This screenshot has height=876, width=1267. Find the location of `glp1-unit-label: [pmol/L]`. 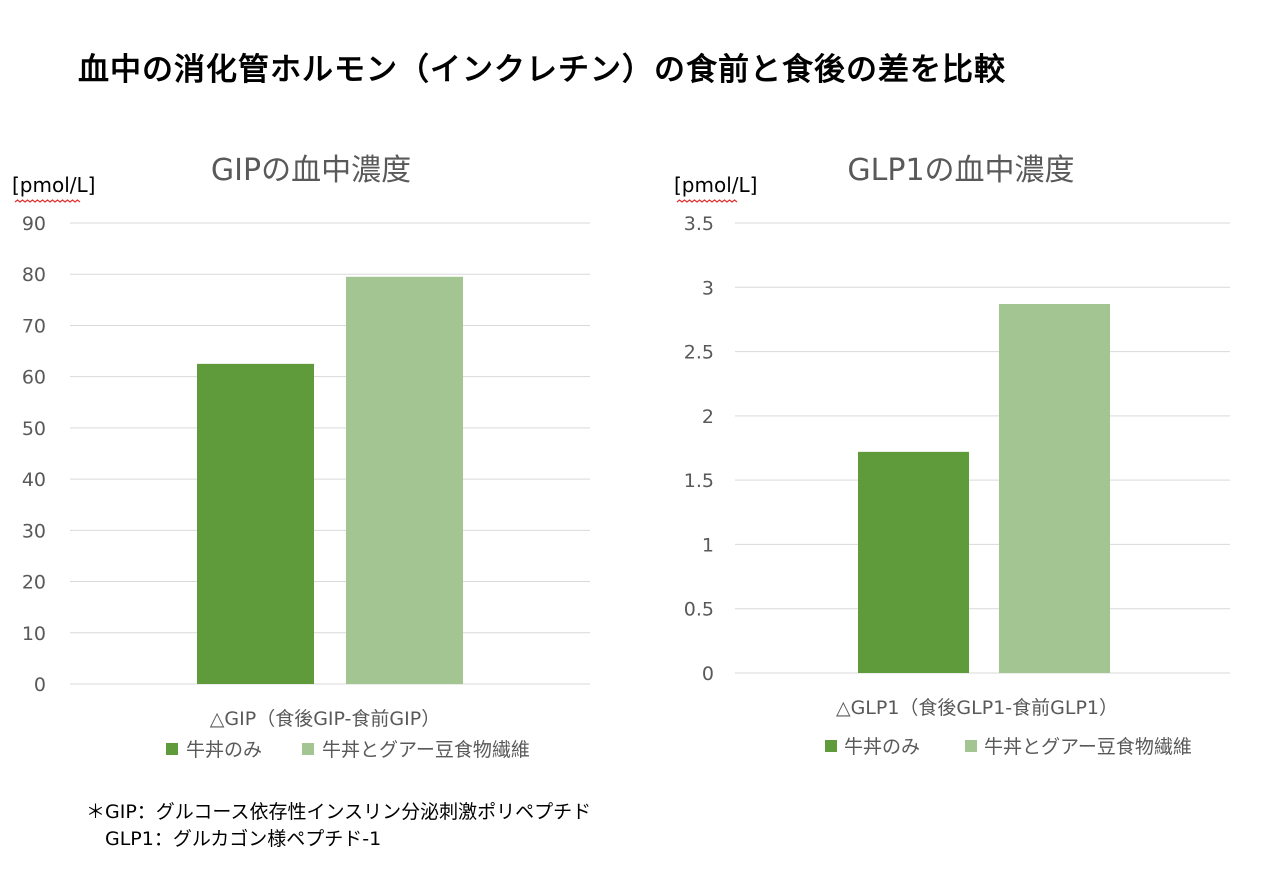

glp1-unit-label: [pmol/L] is located at coordinates (715, 185).